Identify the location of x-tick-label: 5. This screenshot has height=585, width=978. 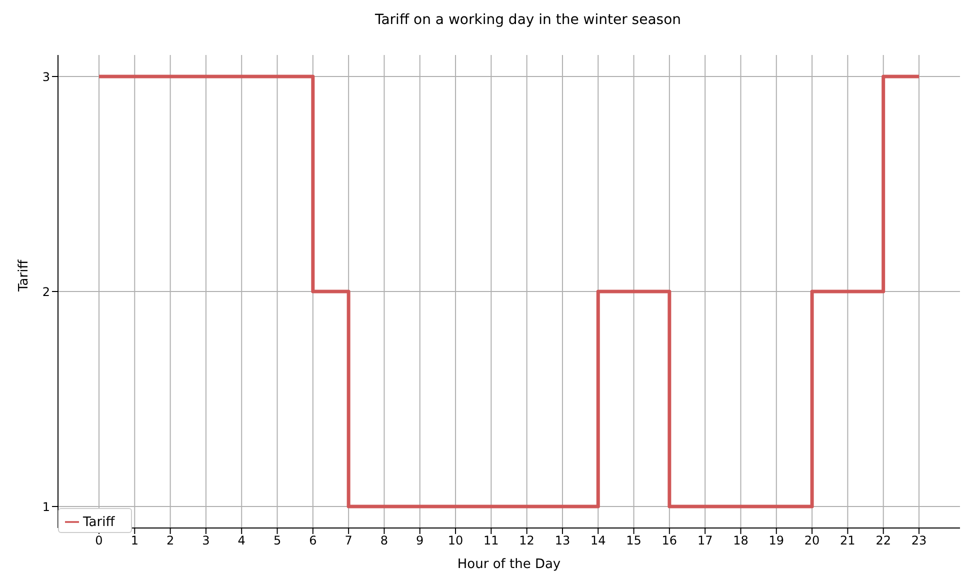
(277, 541).